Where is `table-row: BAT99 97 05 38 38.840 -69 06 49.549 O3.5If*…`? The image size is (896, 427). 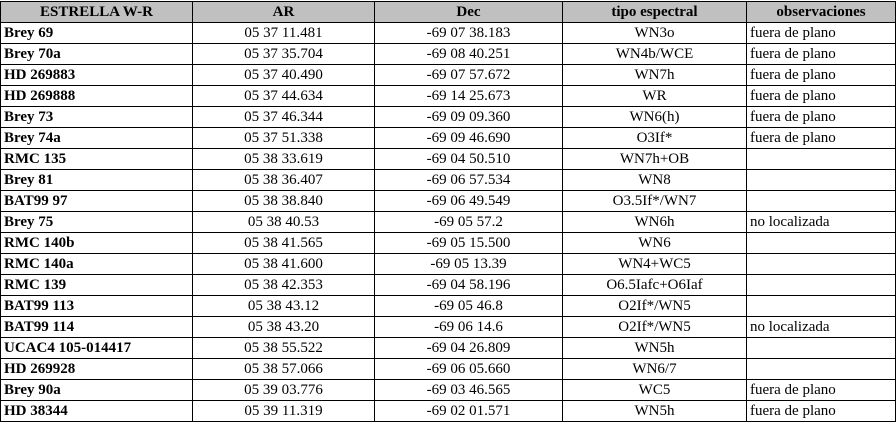
table-row: BAT99 97 05 38 38.840 -69 06 49.549 O3.5If*… is located at coordinates (448, 201).